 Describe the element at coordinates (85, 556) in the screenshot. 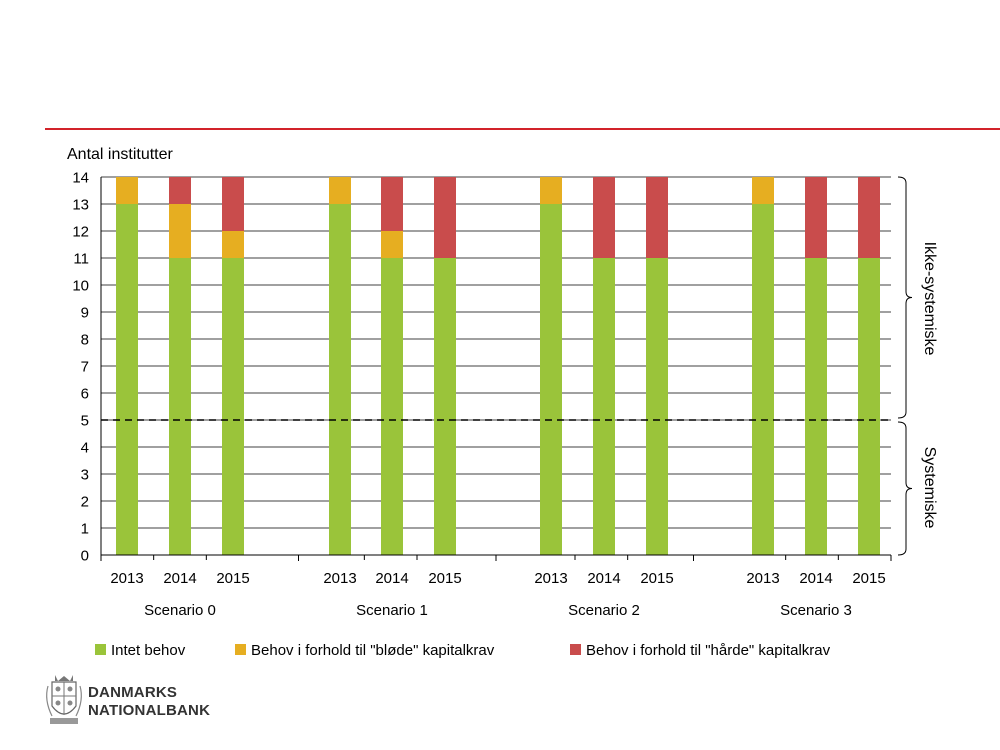

I see `y-tick-label: 0` at that location.